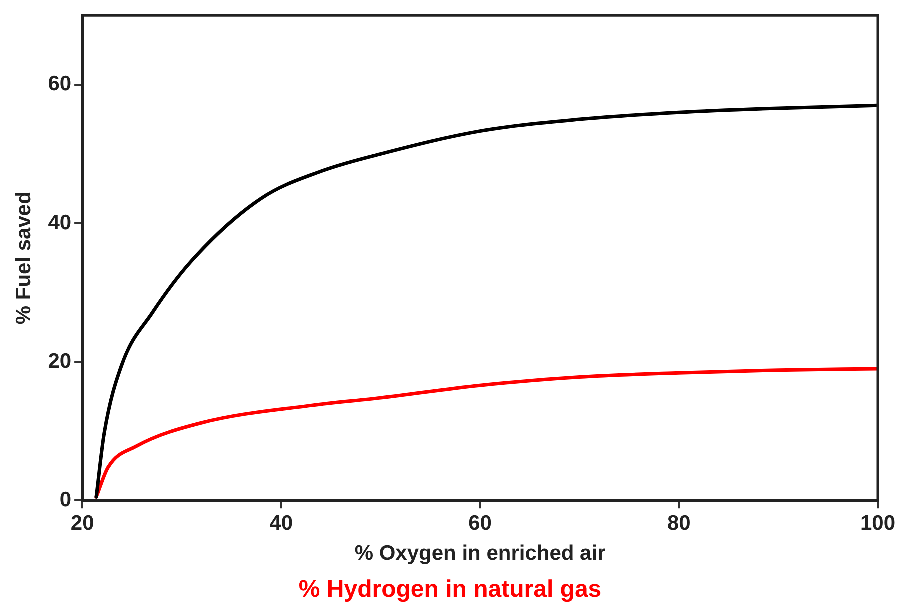  What do you see at coordinates (878, 523) in the screenshot?
I see `x-tick-label: 100` at bounding box center [878, 523].